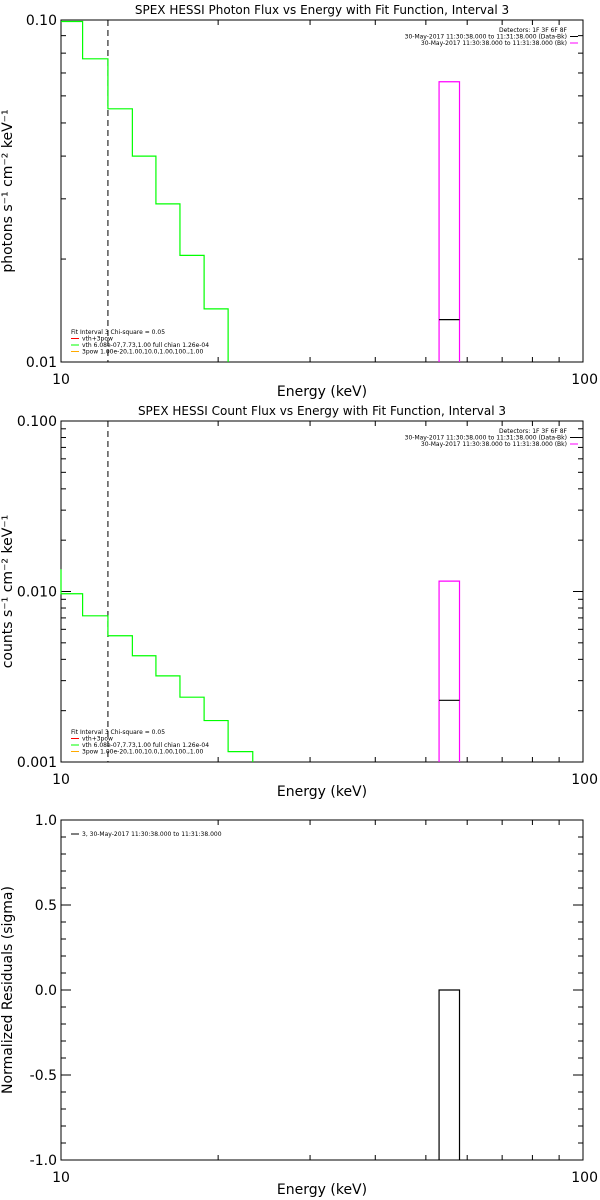 This screenshot has width=600, height=1200. What do you see at coordinates (8, 990) in the screenshot?
I see `y-axis-label: Normalized Residuals (sigma)` at bounding box center [8, 990].